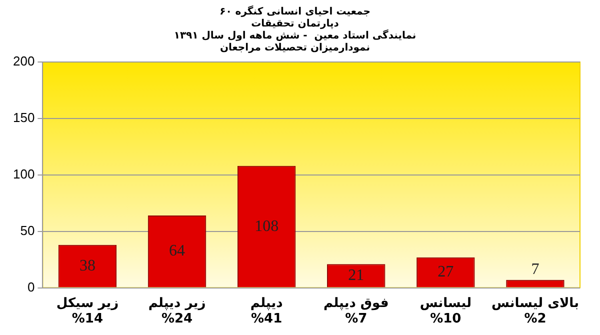 The height and width of the screenshot is (335, 600). Describe the element at coordinates (535, 269) in the screenshot. I see `data-label: 7` at that location.